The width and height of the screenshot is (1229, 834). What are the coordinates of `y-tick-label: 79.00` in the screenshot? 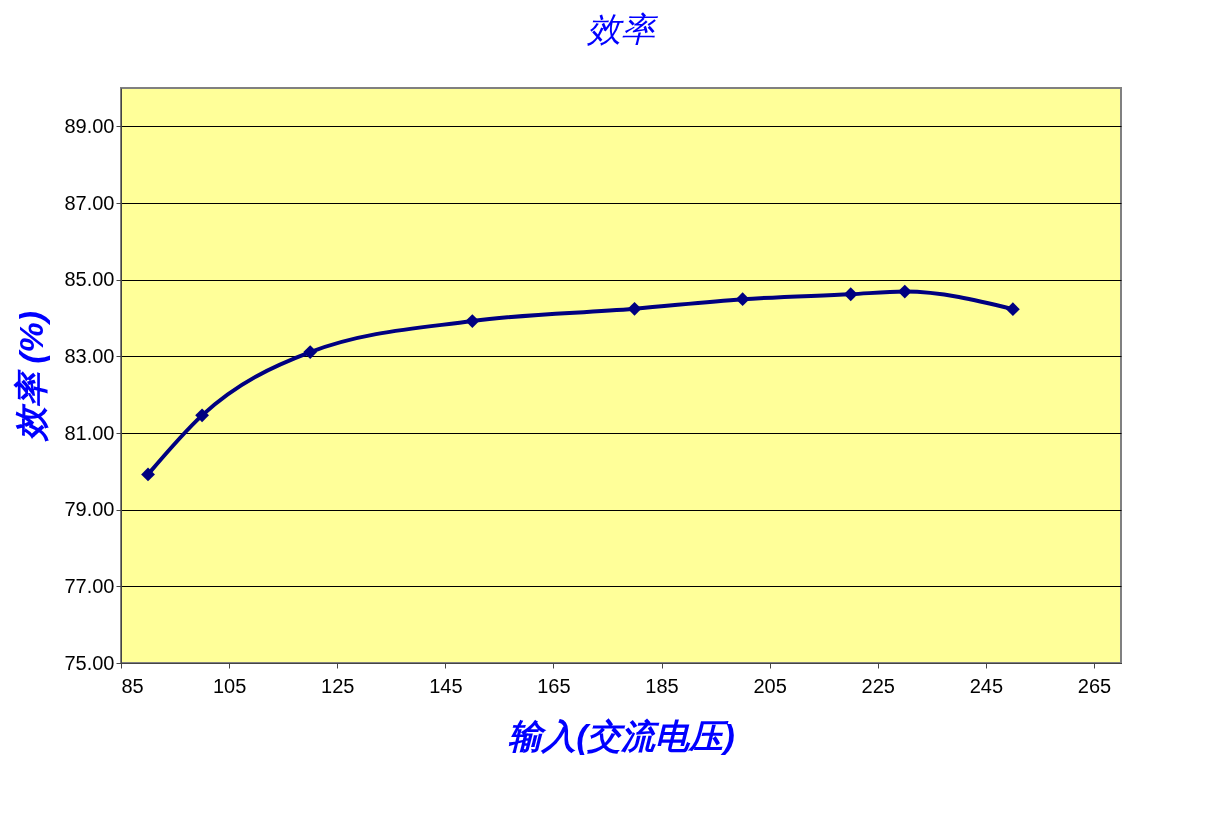 It's located at (89, 509).